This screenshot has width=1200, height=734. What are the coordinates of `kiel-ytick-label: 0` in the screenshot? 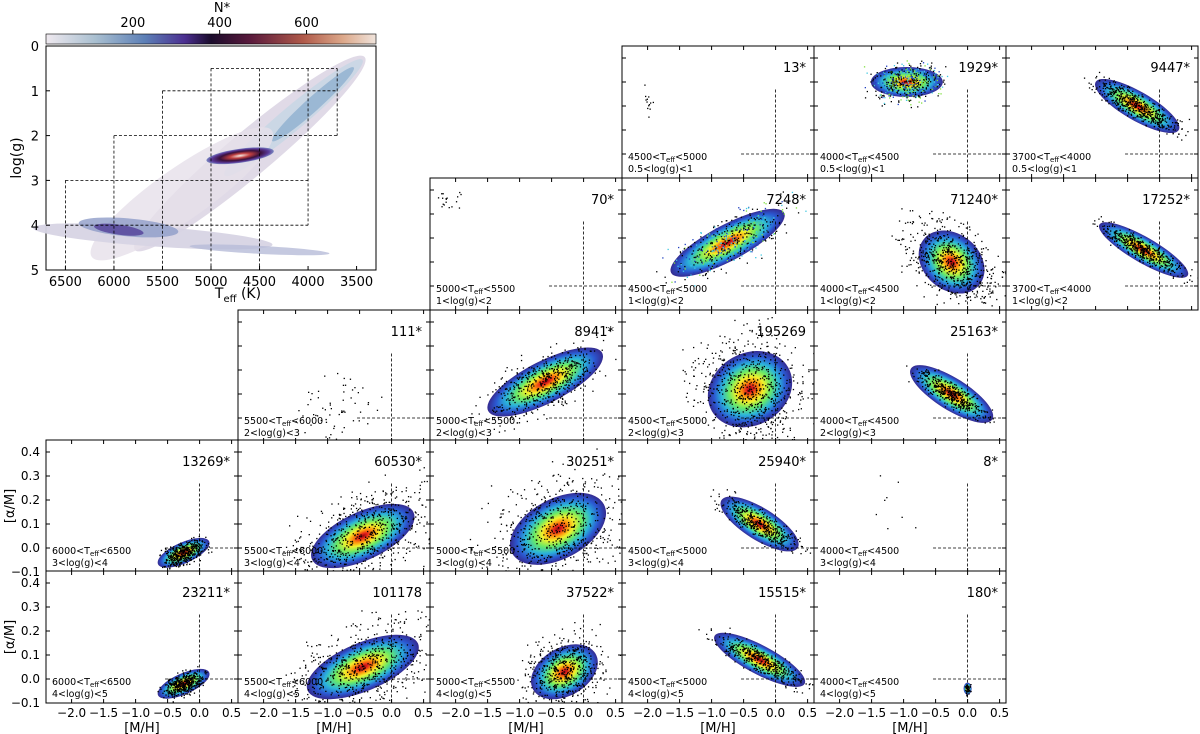 It's located at (35, 47).